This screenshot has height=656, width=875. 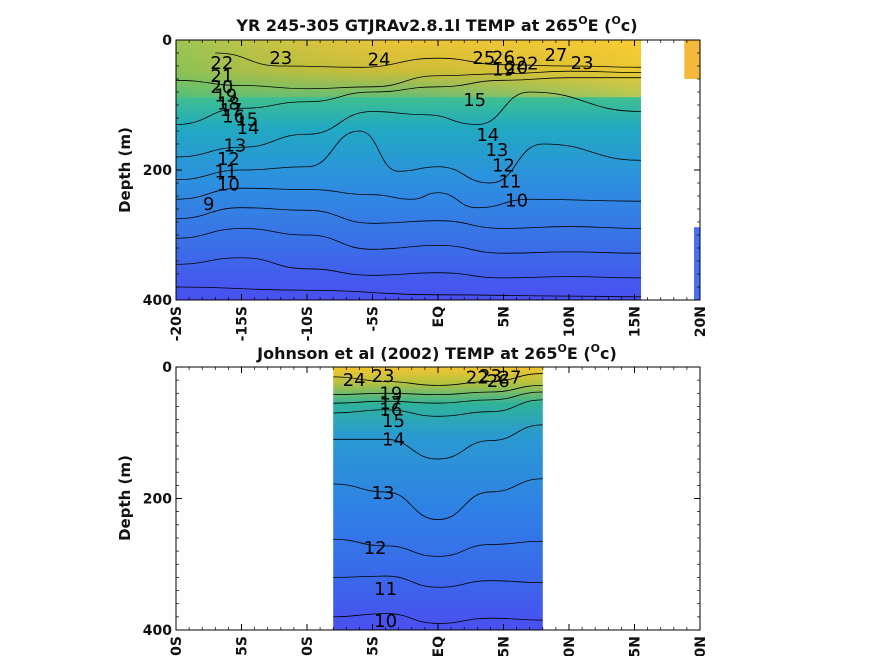 I want to click on field-block, so click(x=438, y=498).